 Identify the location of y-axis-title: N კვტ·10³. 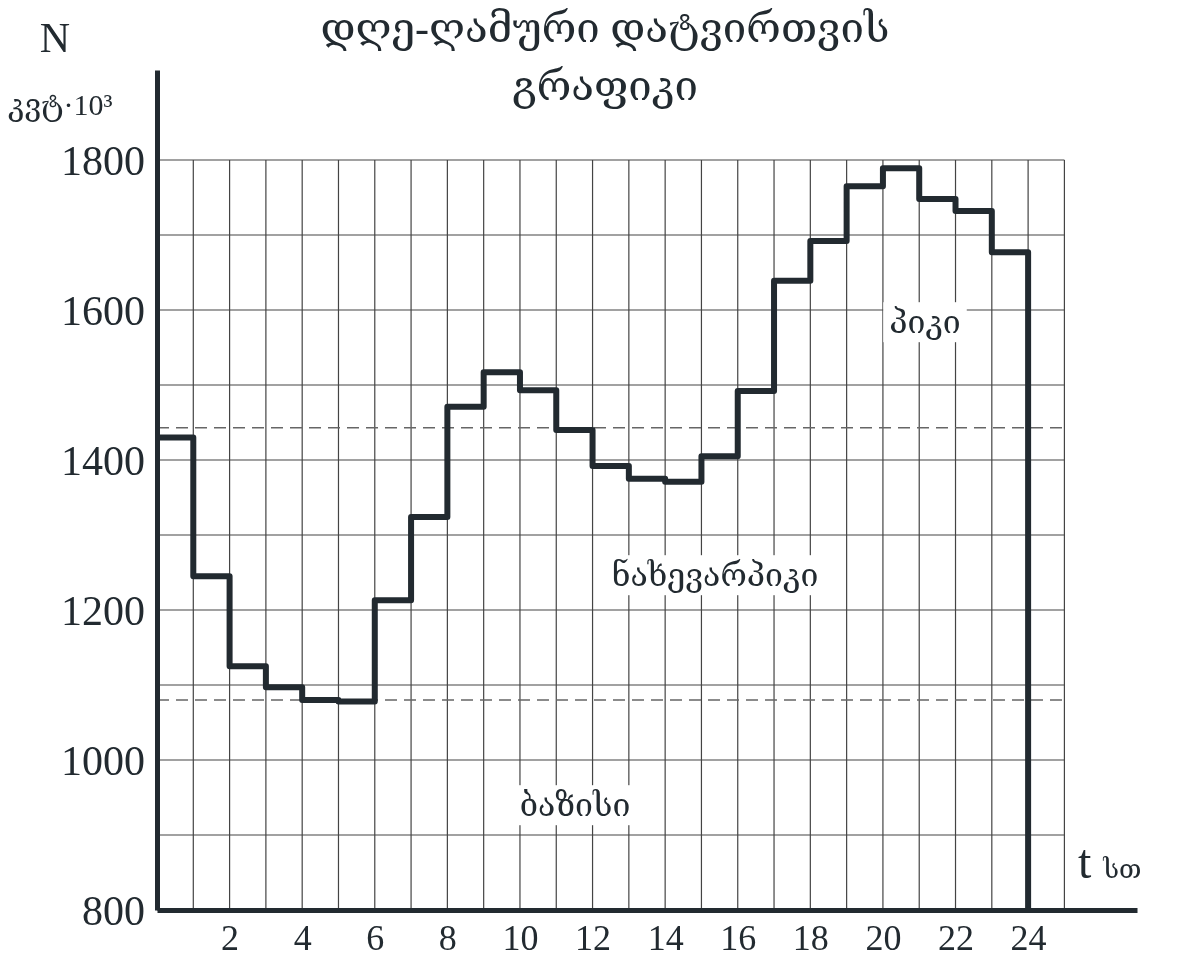
(60, 68).